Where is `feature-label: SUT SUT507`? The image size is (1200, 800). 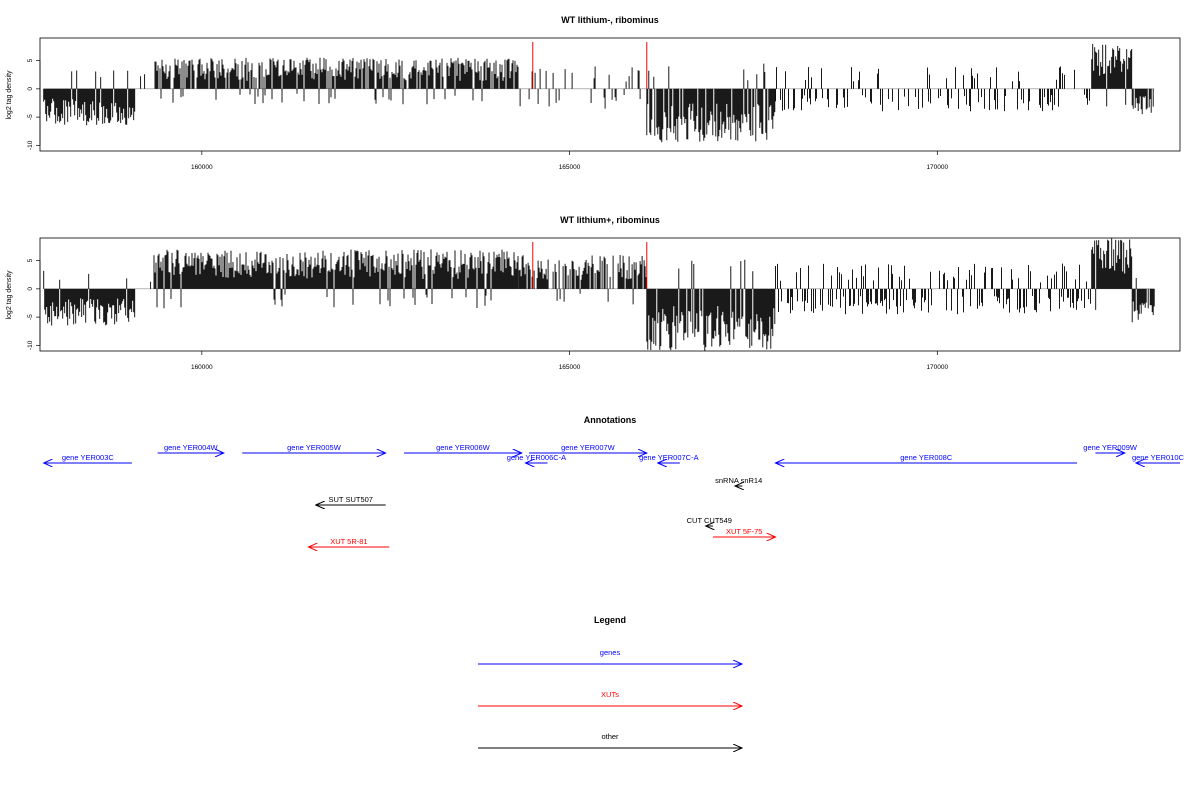 feature-label: SUT SUT507 is located at coordinates (351, 499).